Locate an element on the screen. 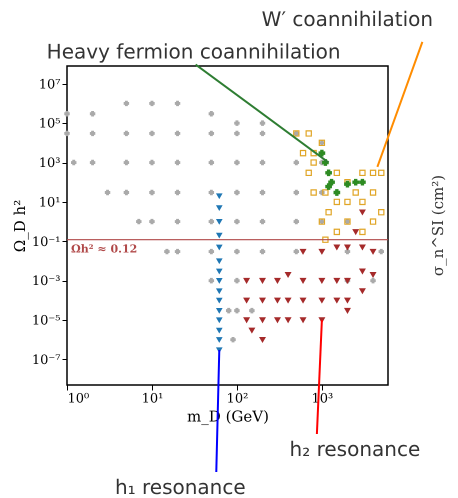 Image resolution: width=458 pixels, height=498 pixels. y-tick-label: 10¹ is located at coordinates (49, 202).